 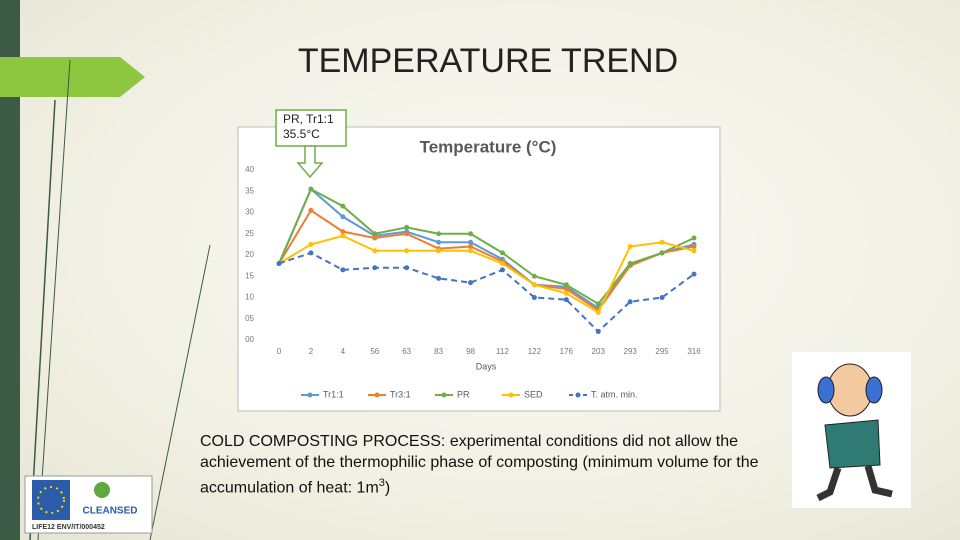 What do you see at coordinates (486, 366) in the screenshot?
I see `x-axis-label: Days` at bounding box center [486, 366].